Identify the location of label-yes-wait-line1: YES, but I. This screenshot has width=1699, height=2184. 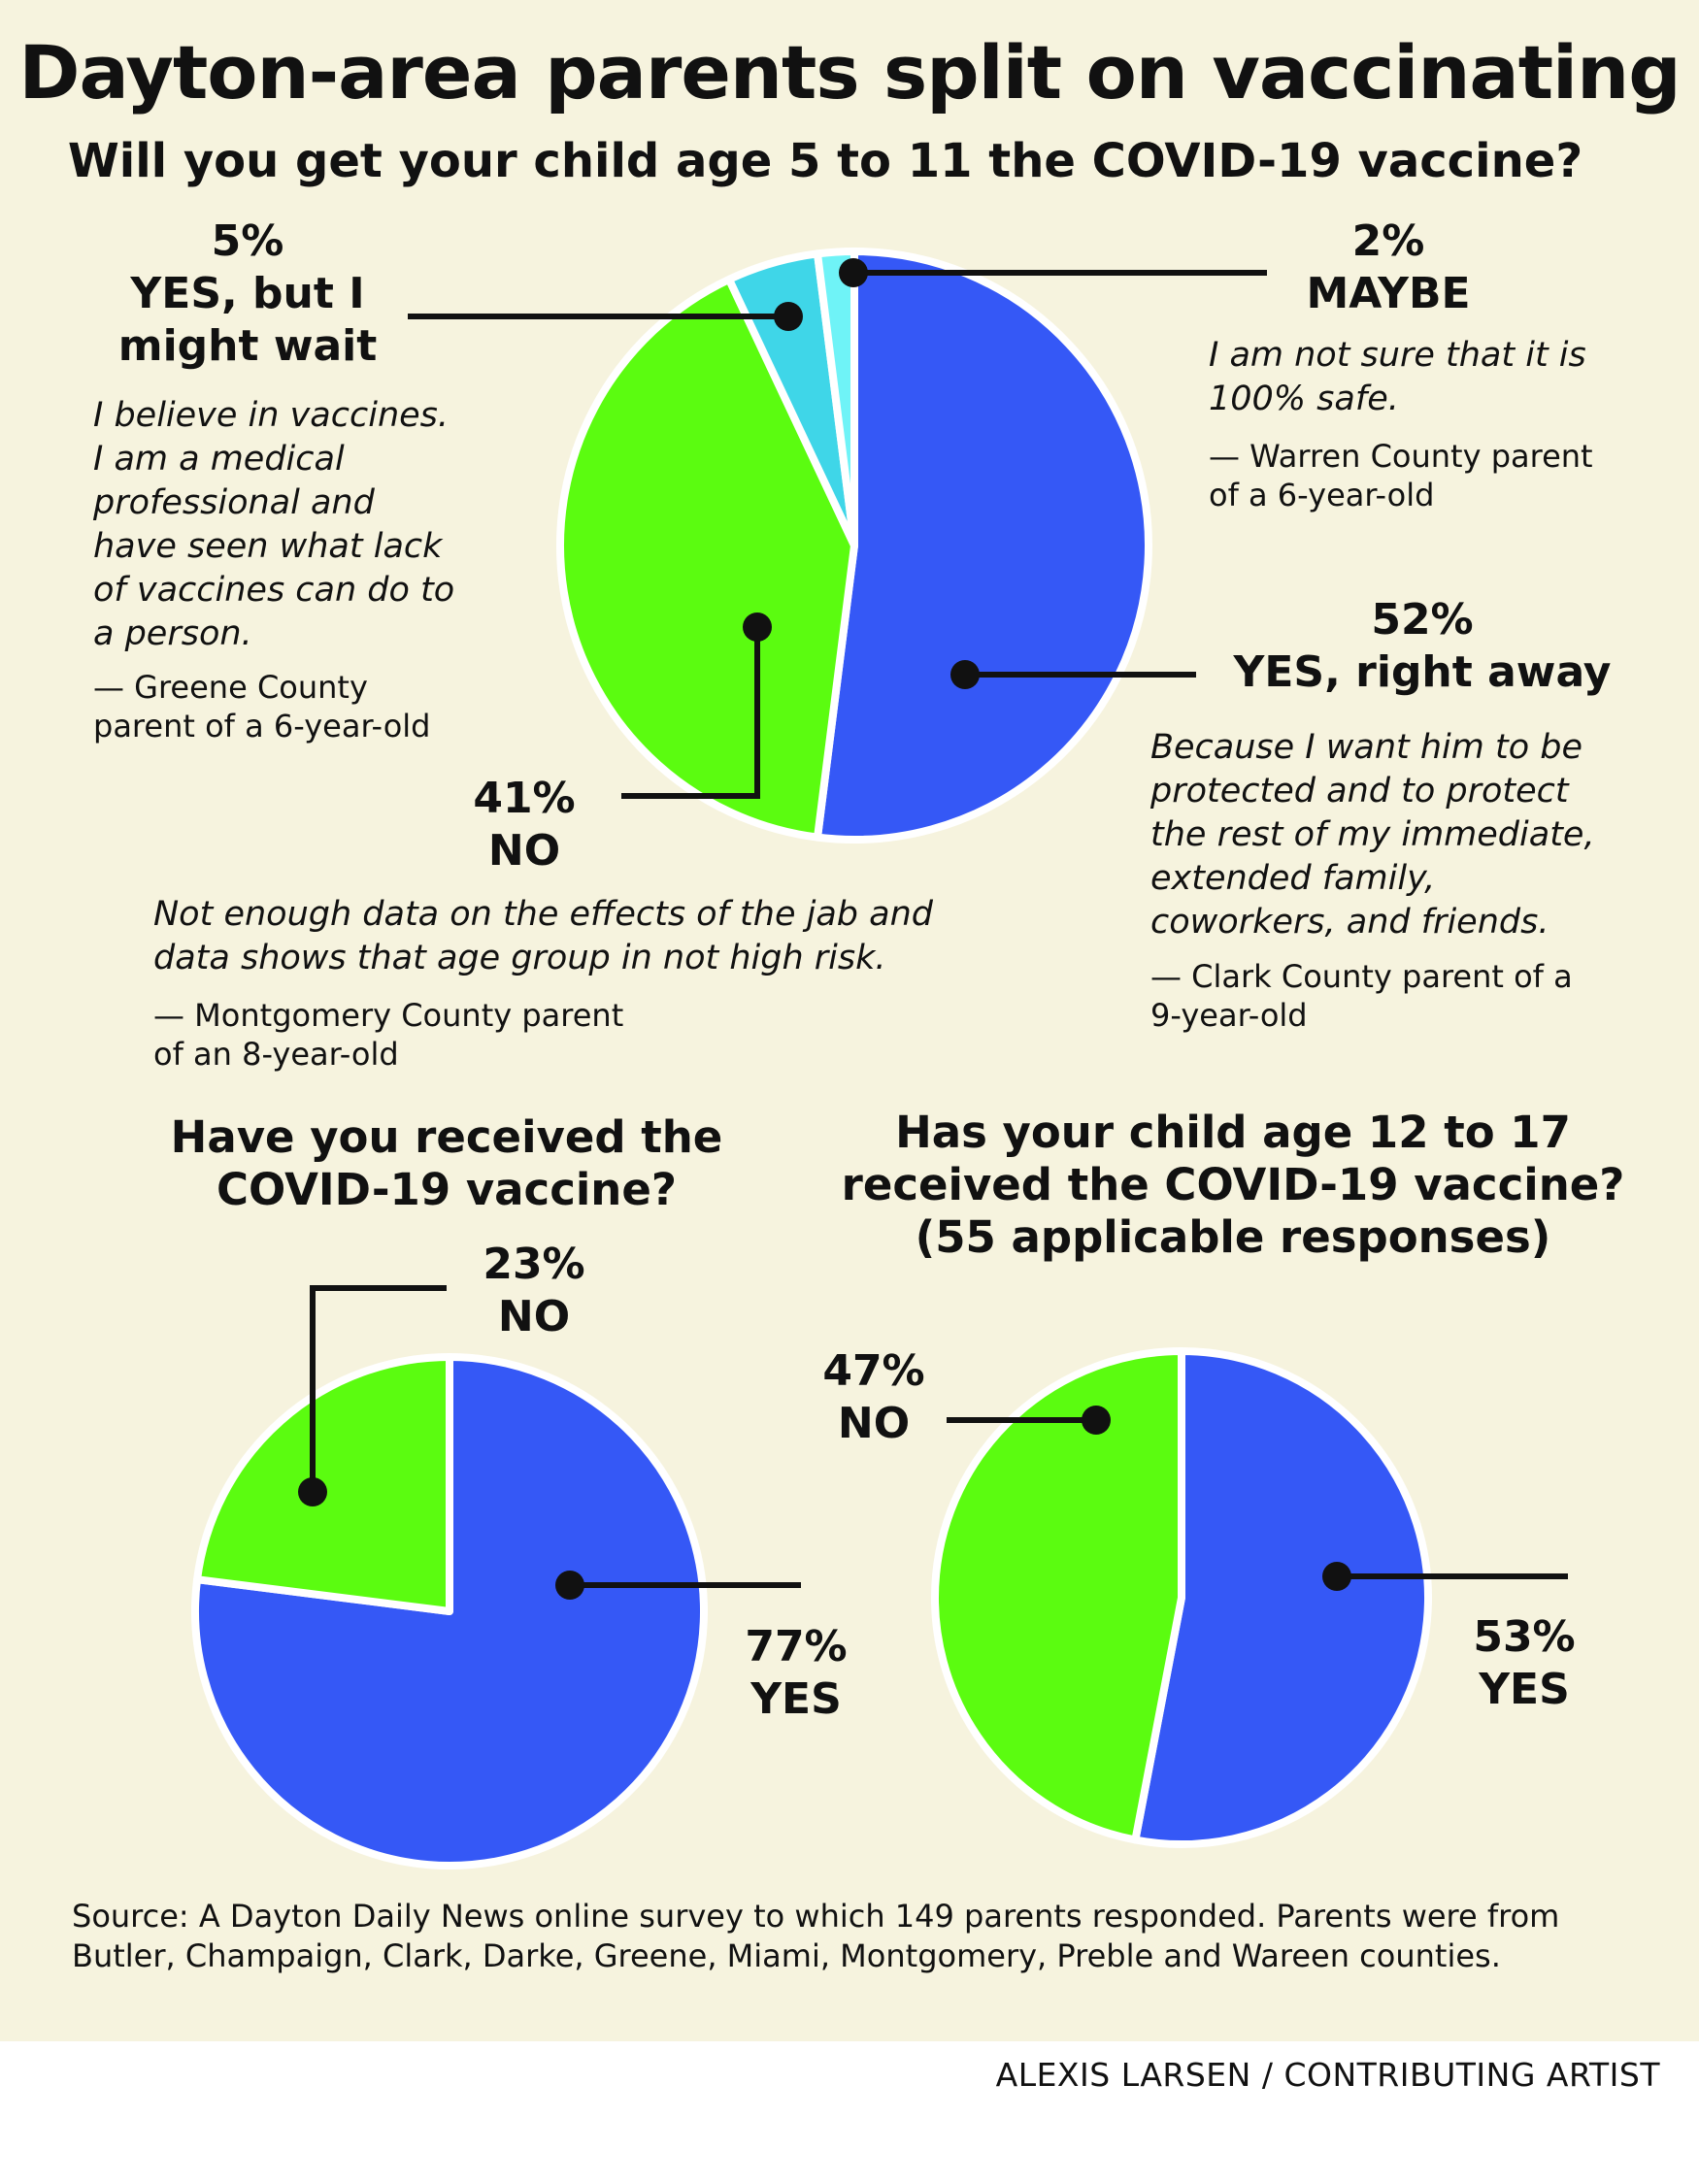
(247, 293).